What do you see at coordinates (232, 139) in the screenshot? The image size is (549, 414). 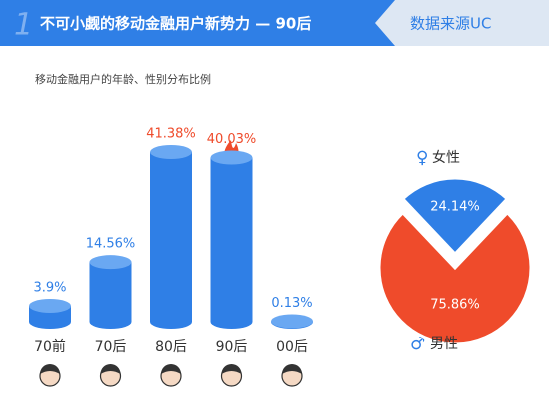 I see `value-label: 40.03%` at bounding box center [232, 139].